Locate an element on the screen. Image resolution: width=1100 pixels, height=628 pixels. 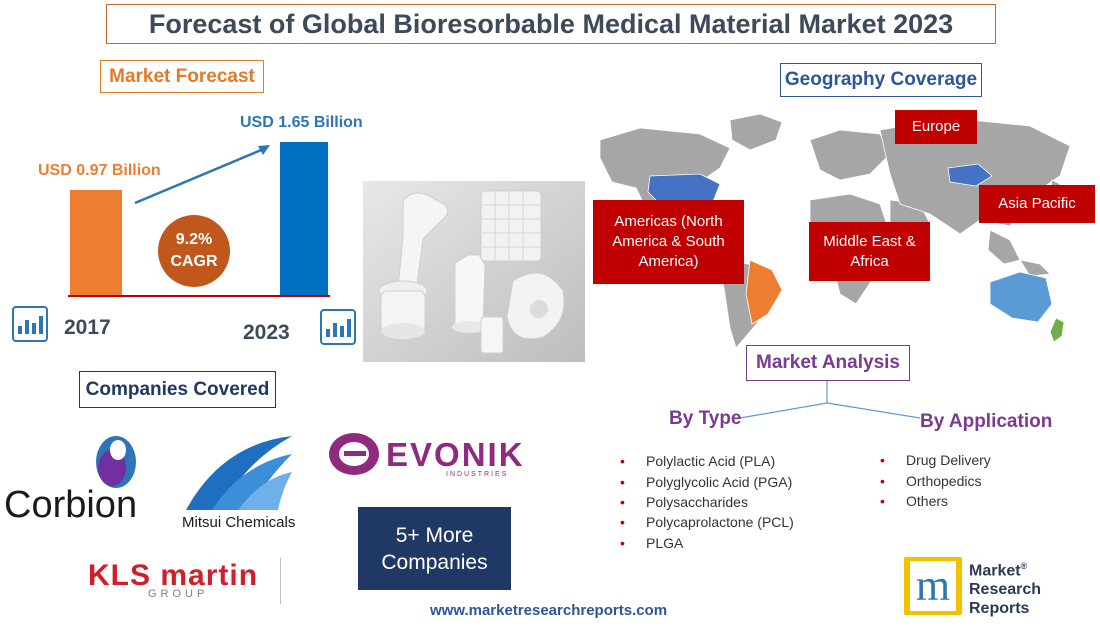
corbion-logo-mark is located at coordinates (116, 462).